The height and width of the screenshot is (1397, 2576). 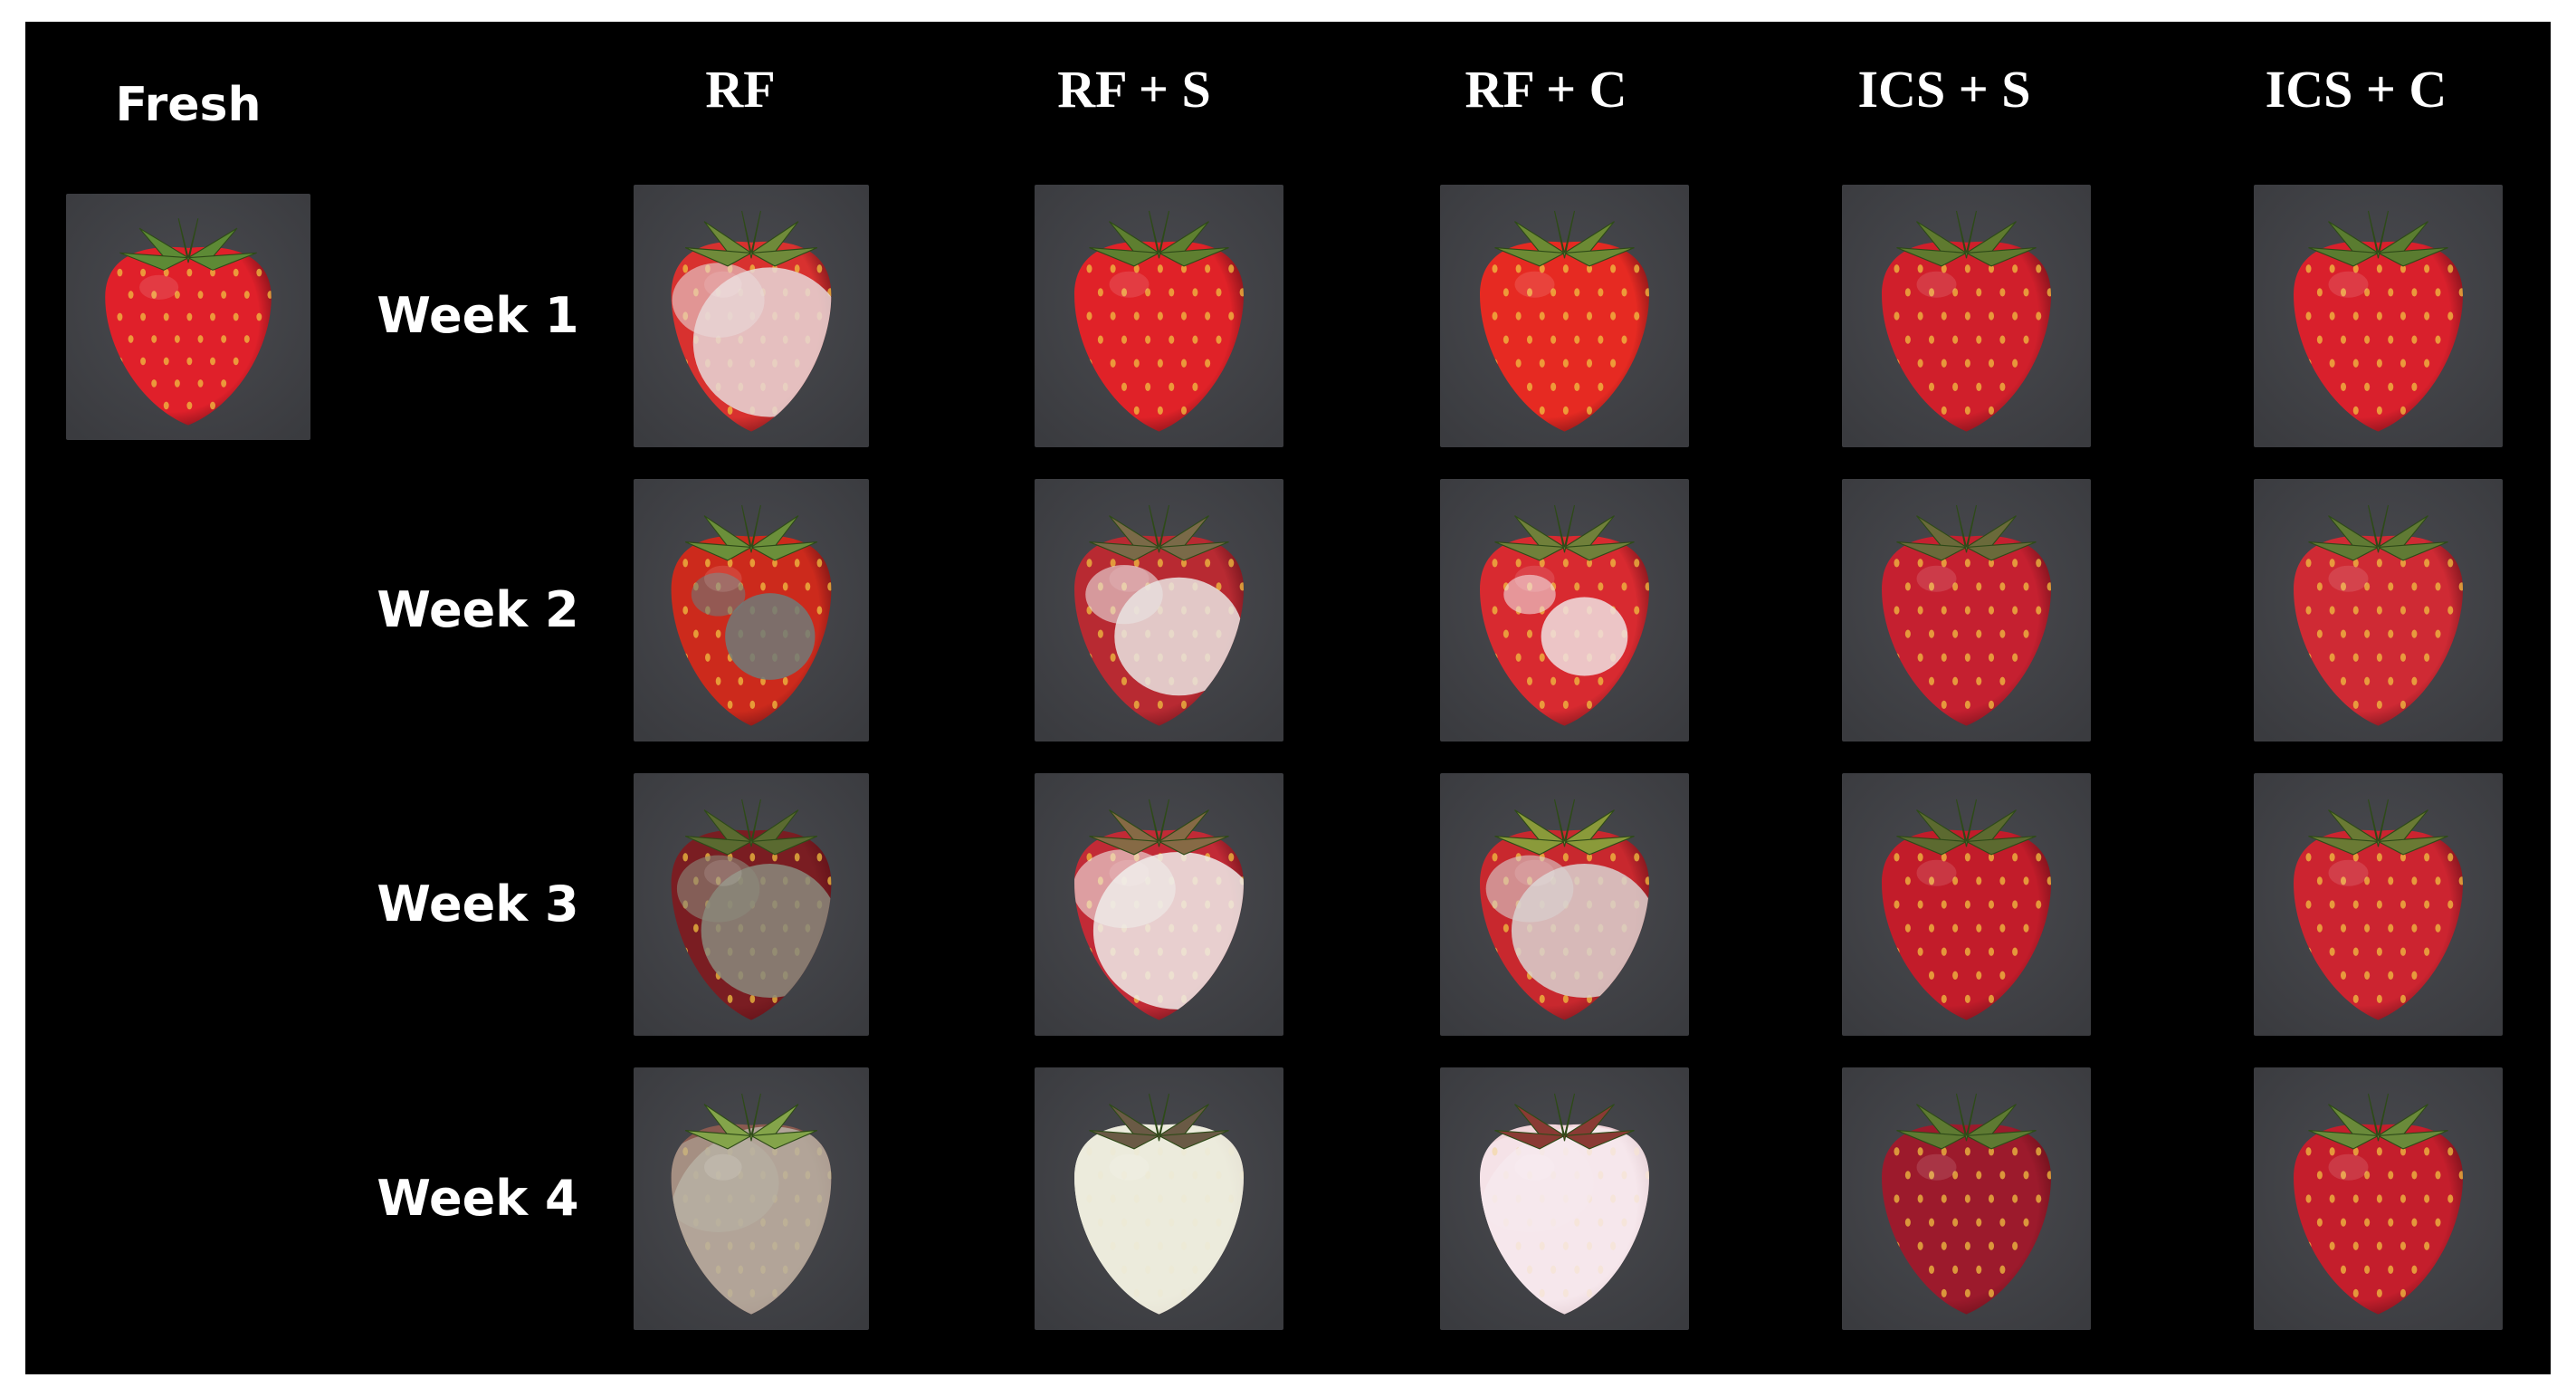 I want to click on column-header-ics-c: ICS + C, so click(x=2356, y=89).